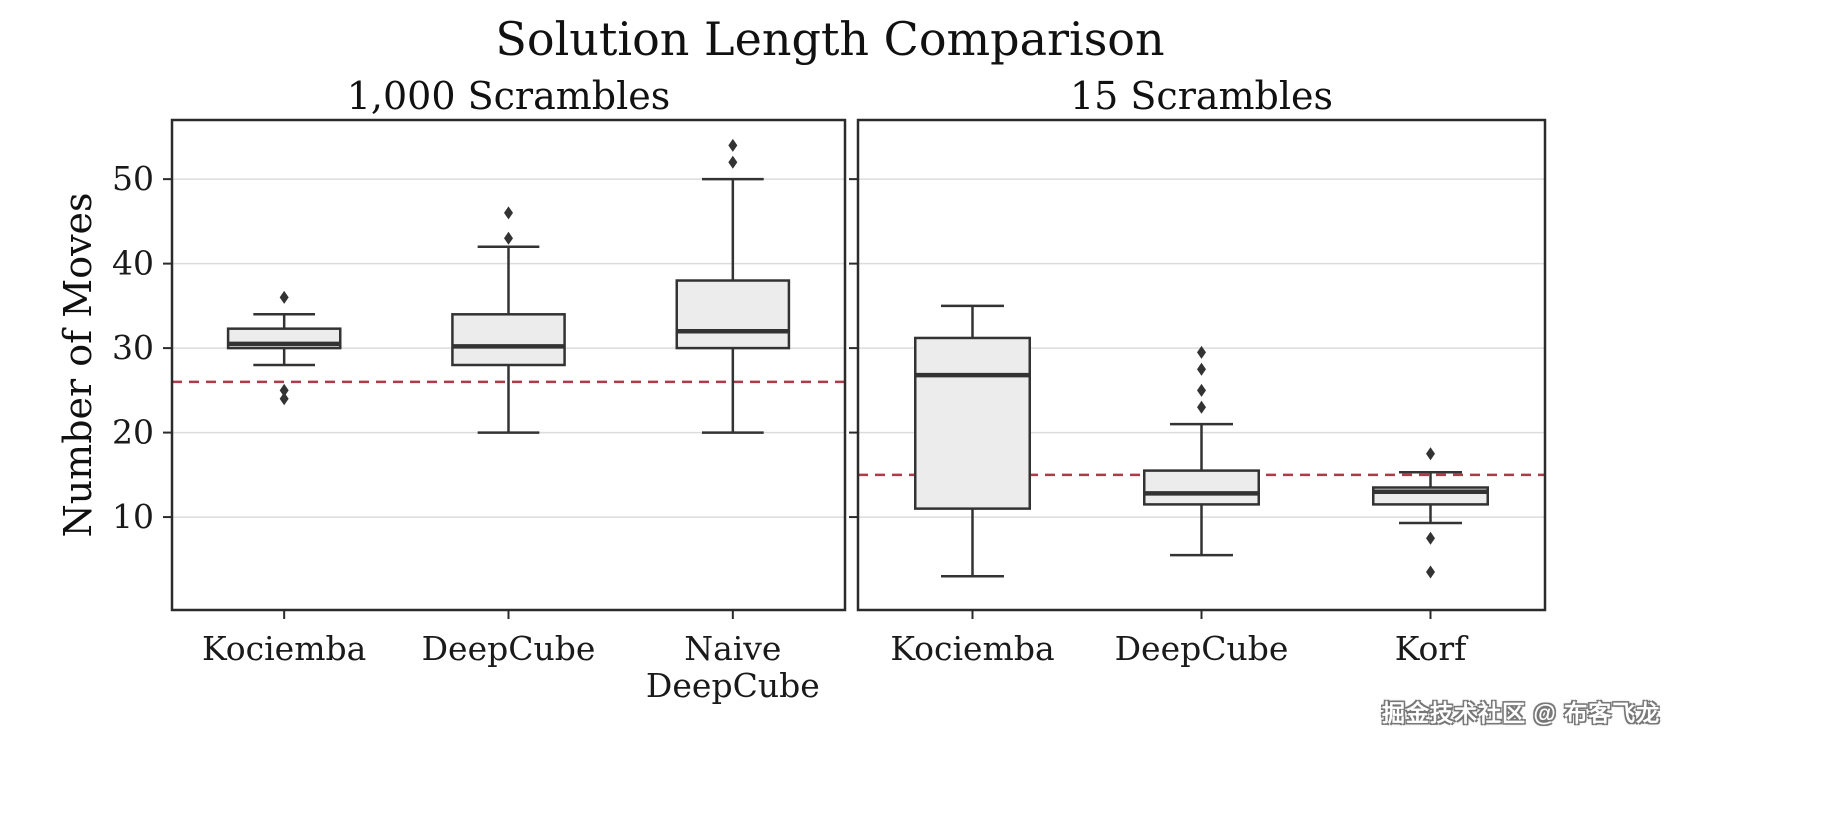  I want to click on box-korf, so click(1430, 513).